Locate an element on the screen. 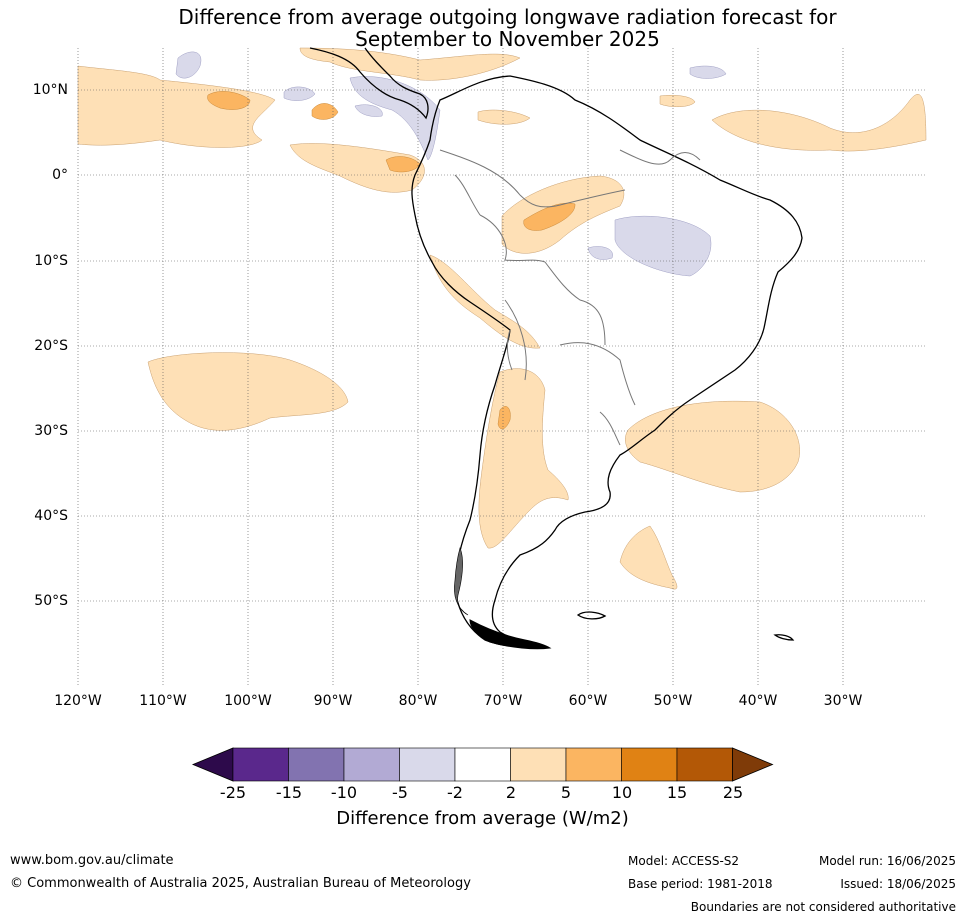 Image resolution: width=965 pixels, height=919 pixels. lon-label: 40°W is located at coordinates (758, 701).